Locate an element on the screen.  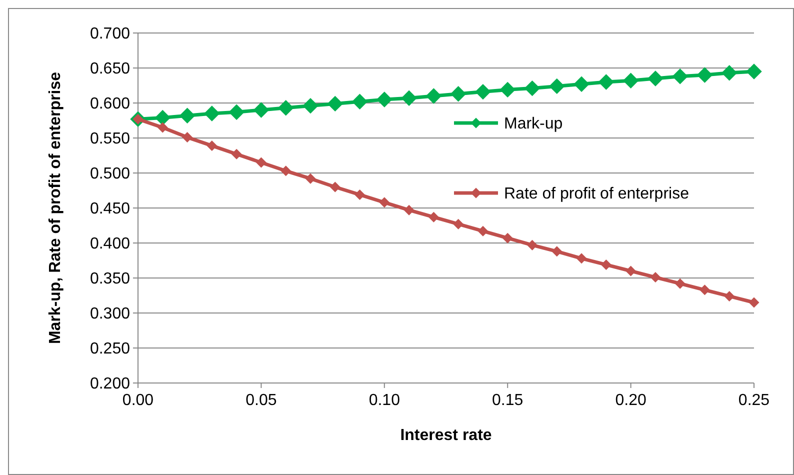
y-tick-label: 0.650 is located at coordinates (110, 69).